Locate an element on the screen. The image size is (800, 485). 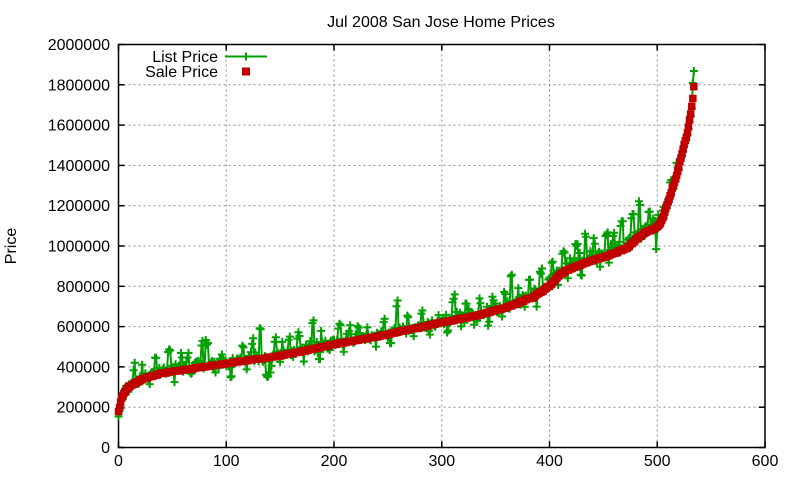
svg-text: 1600000 is located at coordinates (79, 126).